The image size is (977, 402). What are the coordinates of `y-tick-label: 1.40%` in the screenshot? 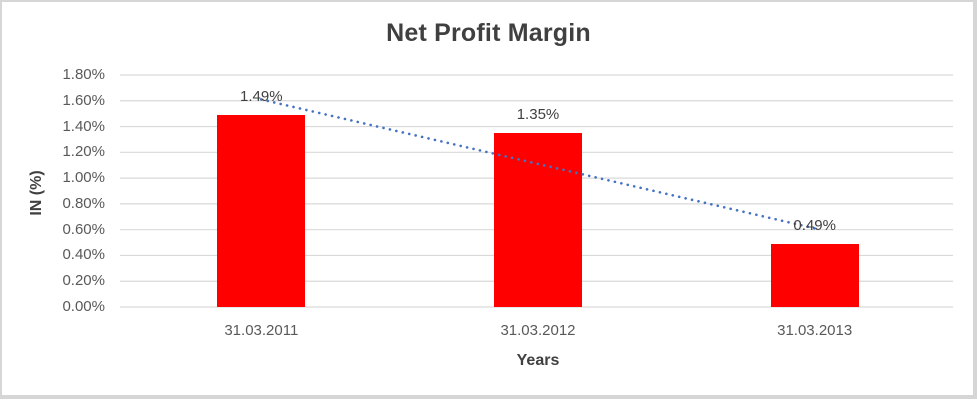 It's located at (83, 126).